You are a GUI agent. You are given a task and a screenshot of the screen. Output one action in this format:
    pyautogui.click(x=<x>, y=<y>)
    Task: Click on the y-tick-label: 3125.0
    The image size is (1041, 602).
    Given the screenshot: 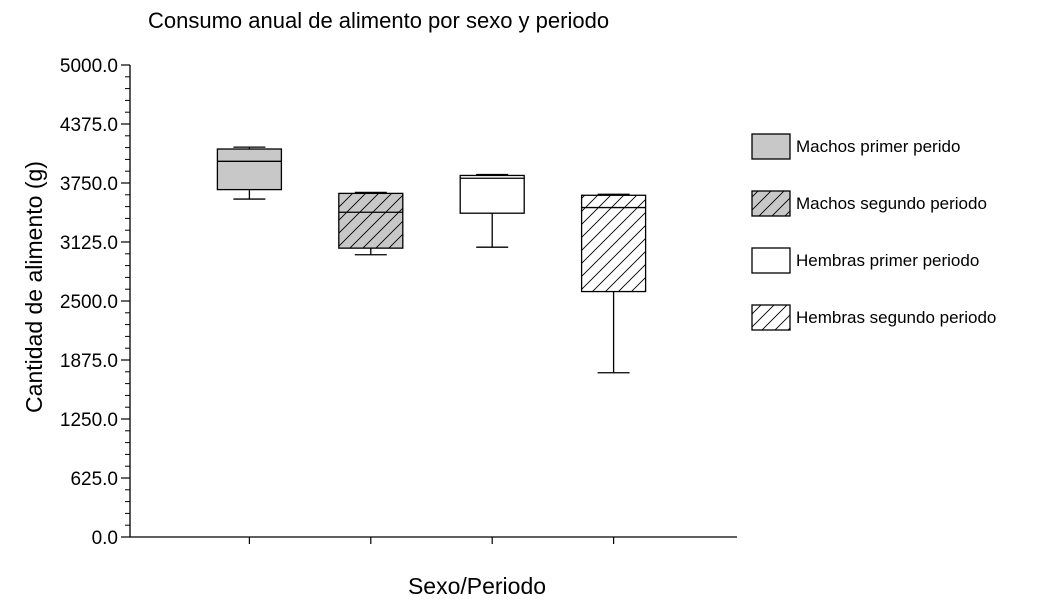 What is the action you would take?
    pyautogui.click(x=89, y=243)
    